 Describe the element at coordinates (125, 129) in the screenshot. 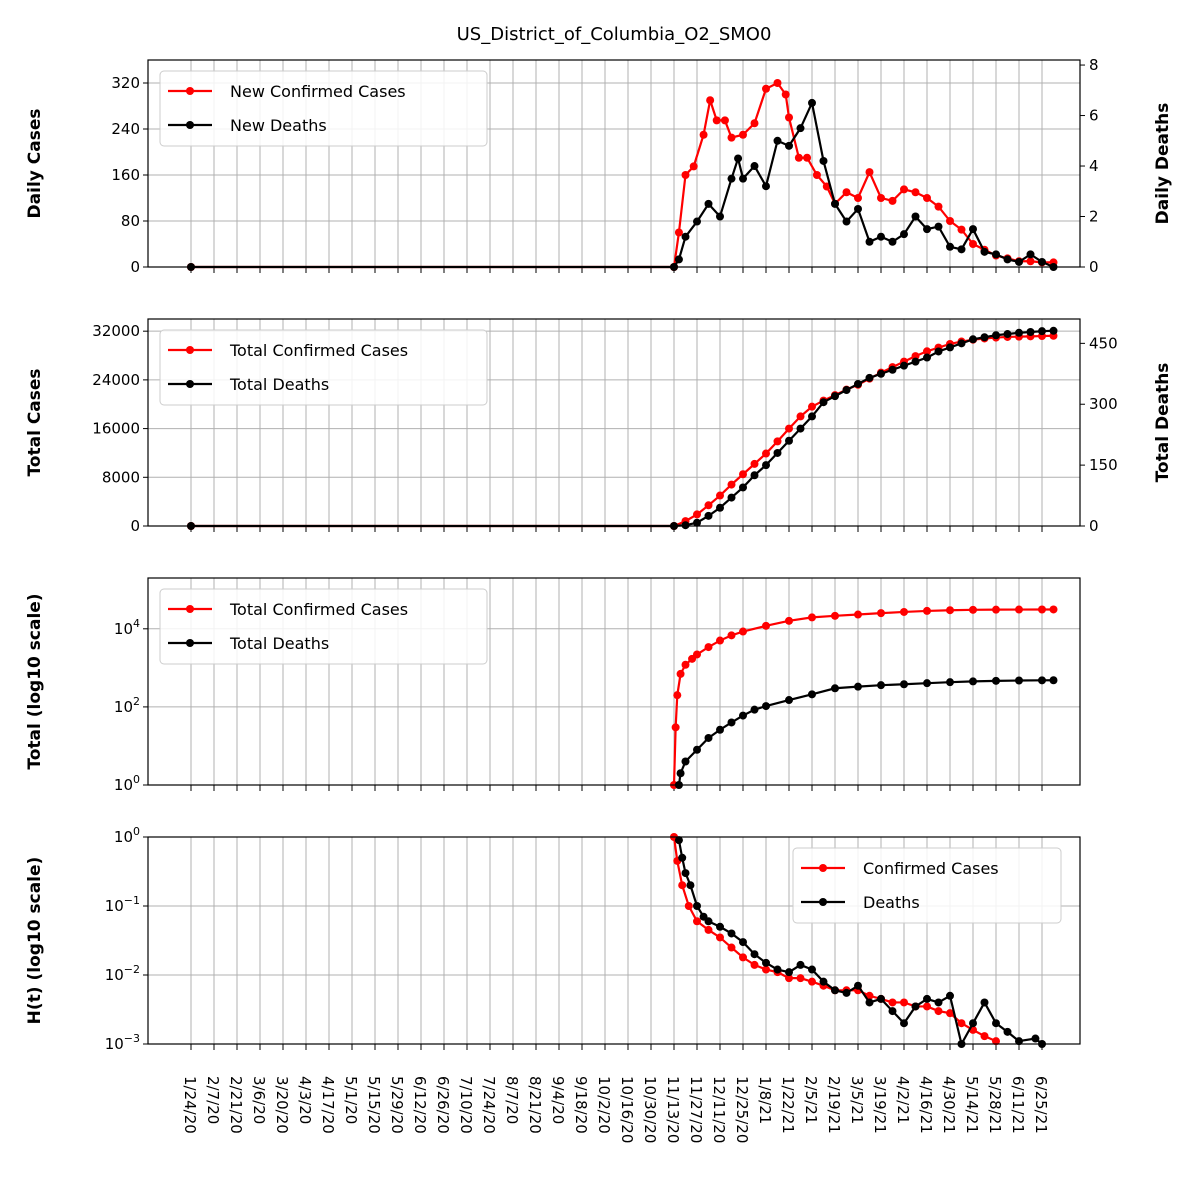

I see `y-tick-label: 240` at that location.